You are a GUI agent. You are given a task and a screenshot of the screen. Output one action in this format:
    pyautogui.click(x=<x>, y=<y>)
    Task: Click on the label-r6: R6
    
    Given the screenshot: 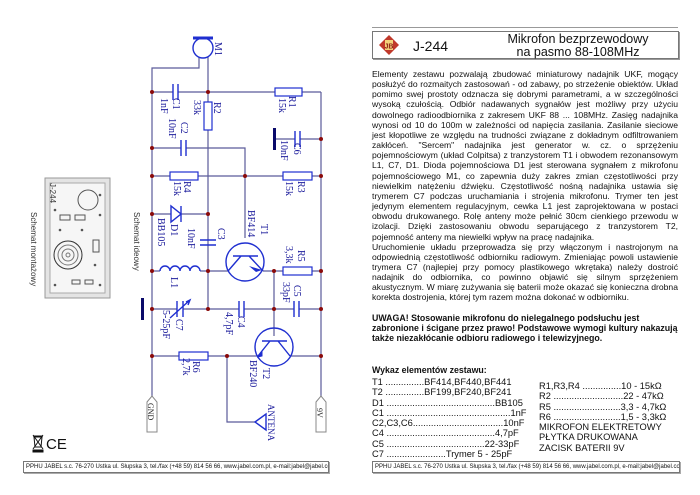 What is the action you would take?
    pyautogui.click(x=195, y=367)
    